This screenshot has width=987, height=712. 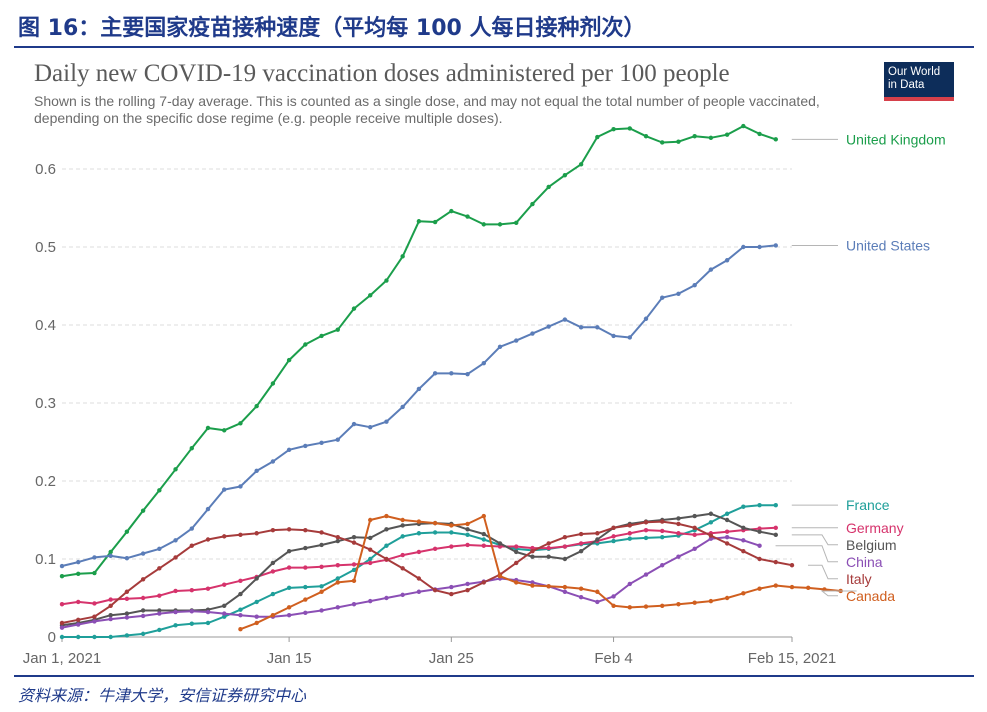 I want to click on y-tick-label: 0, so click(x=52, y=637).